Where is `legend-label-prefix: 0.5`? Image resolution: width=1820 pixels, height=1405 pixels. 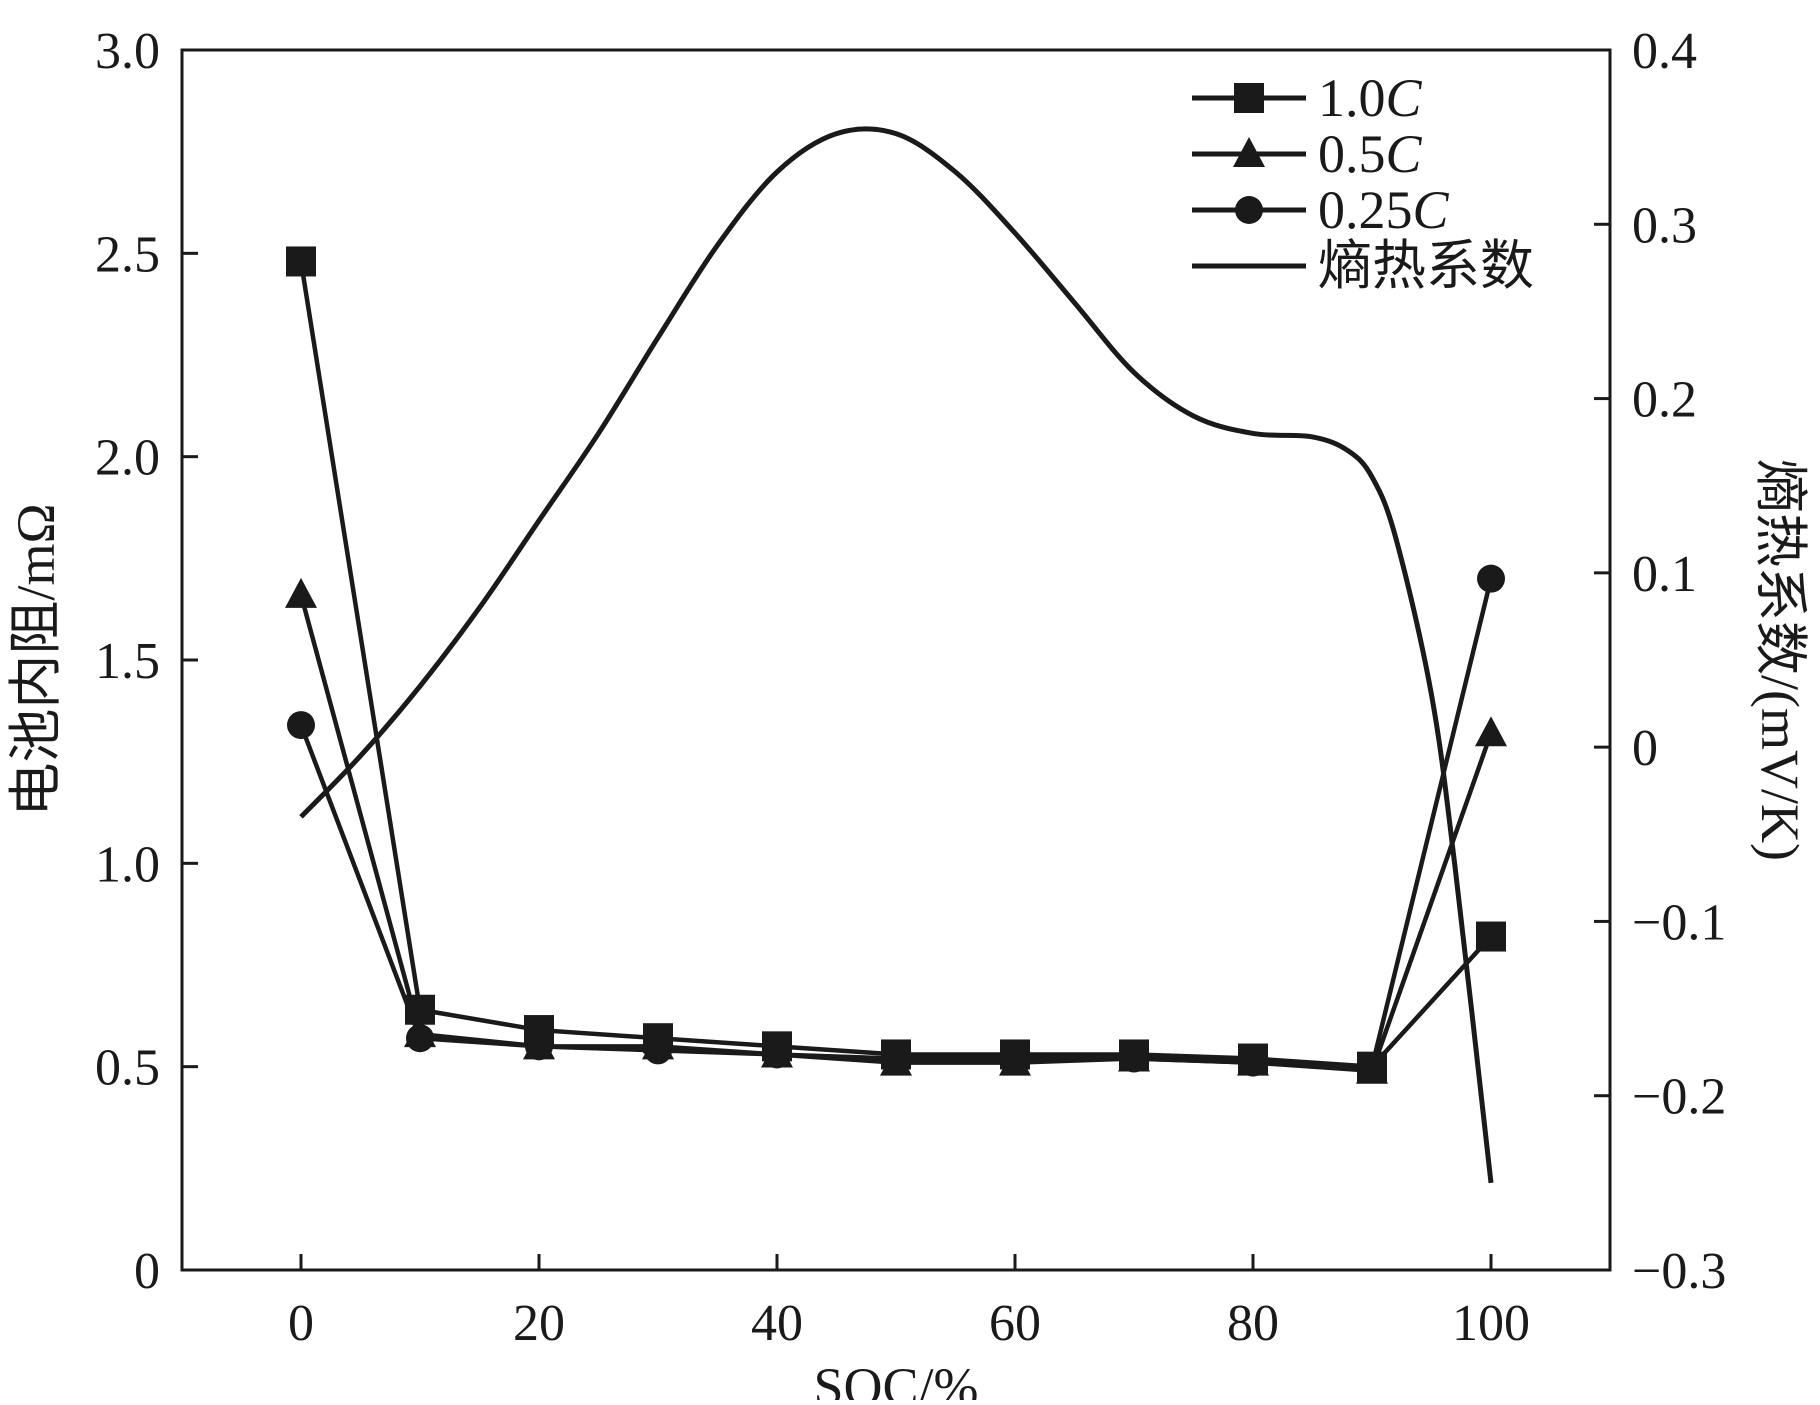
legend-label-prefix: 0.5 is located at coordinates (1352, 154).